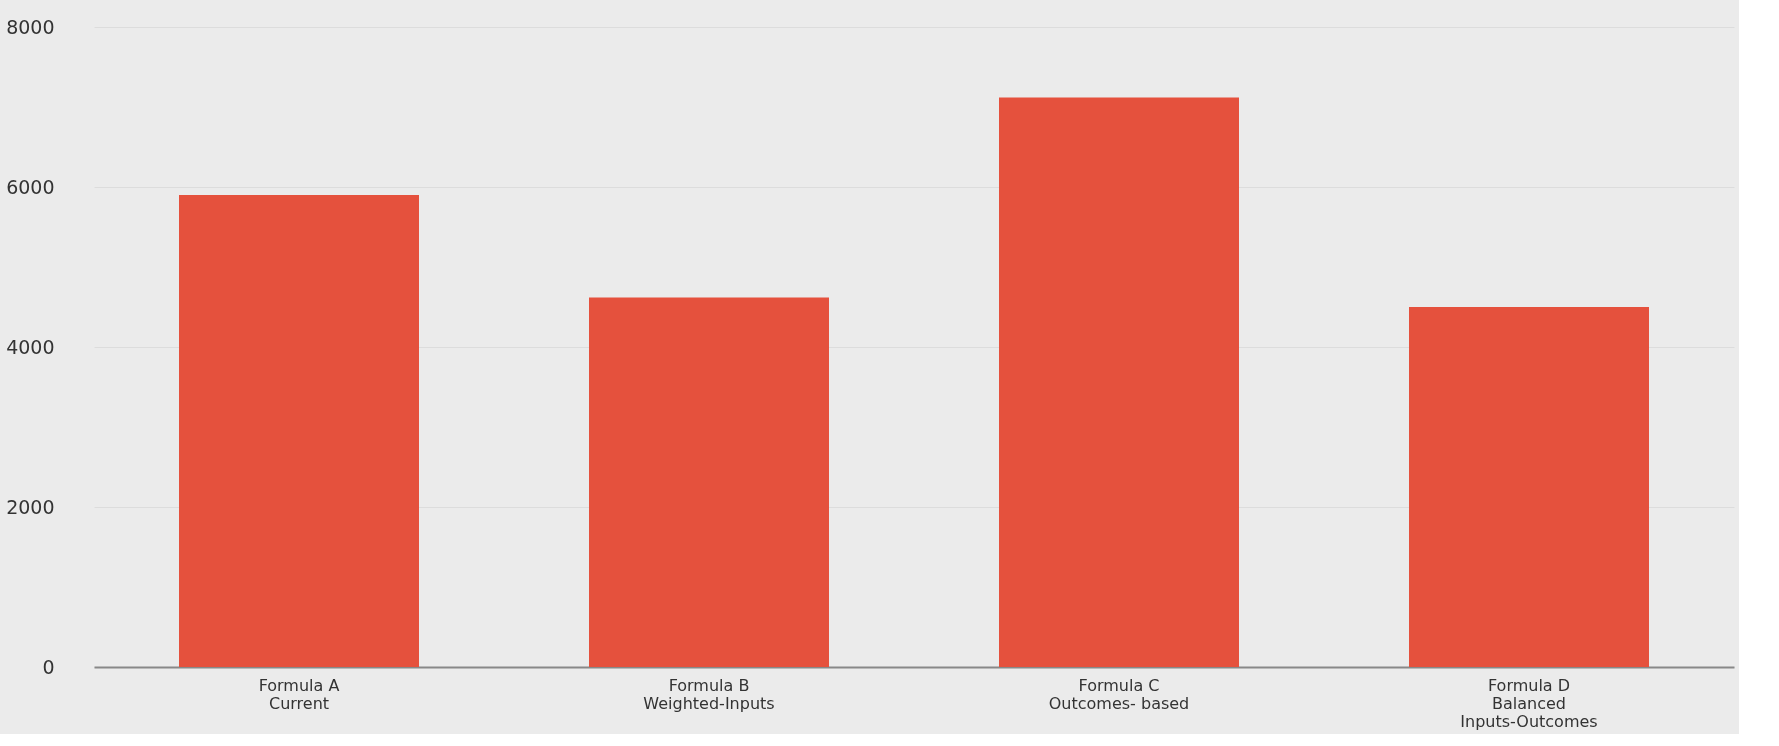 The height and width of the screenshot is (746, 1779). Describe the element at coordinates (30, 186) in the screenshot. I see `y-tick-label: 6000` at that location.